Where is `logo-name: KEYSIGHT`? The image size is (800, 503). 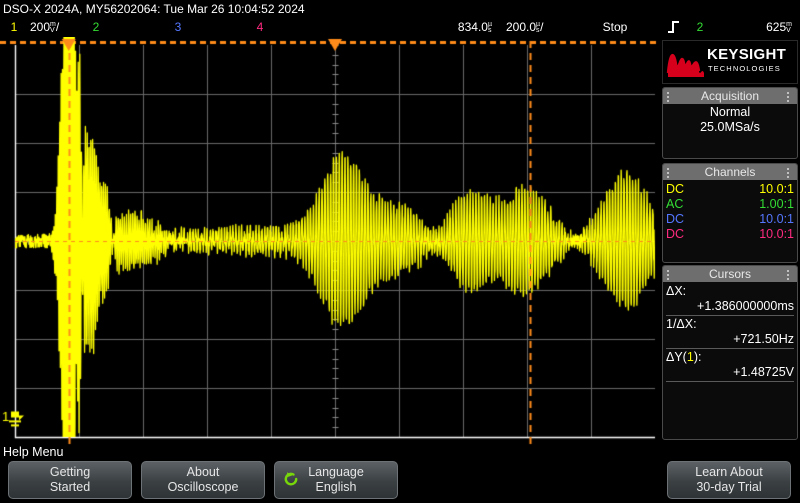
logo-name: KEYSIGHT is located at coordinates (747, 54).